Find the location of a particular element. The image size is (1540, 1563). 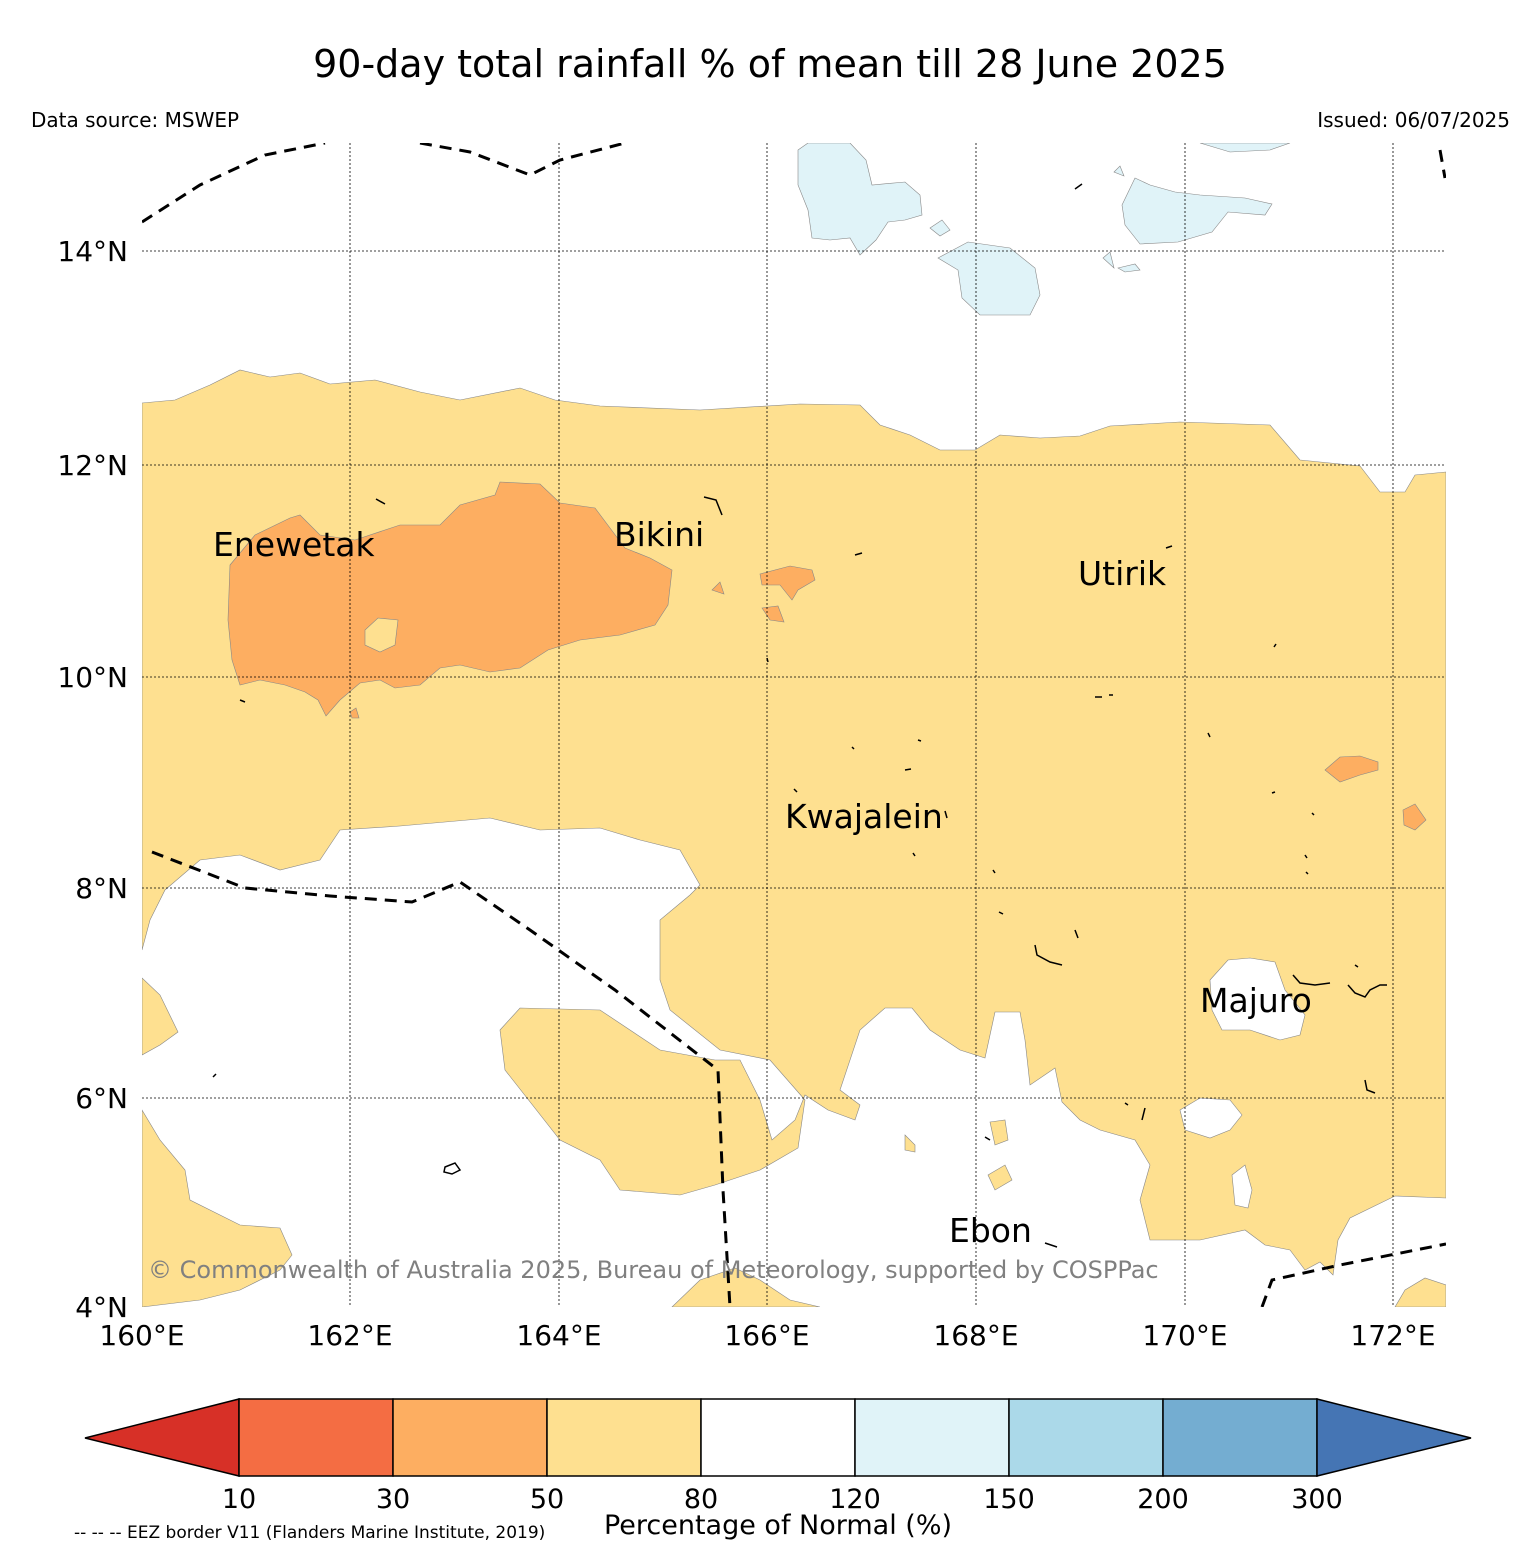

lat-tick-label: 12°N is located at coordinates (92, 465).